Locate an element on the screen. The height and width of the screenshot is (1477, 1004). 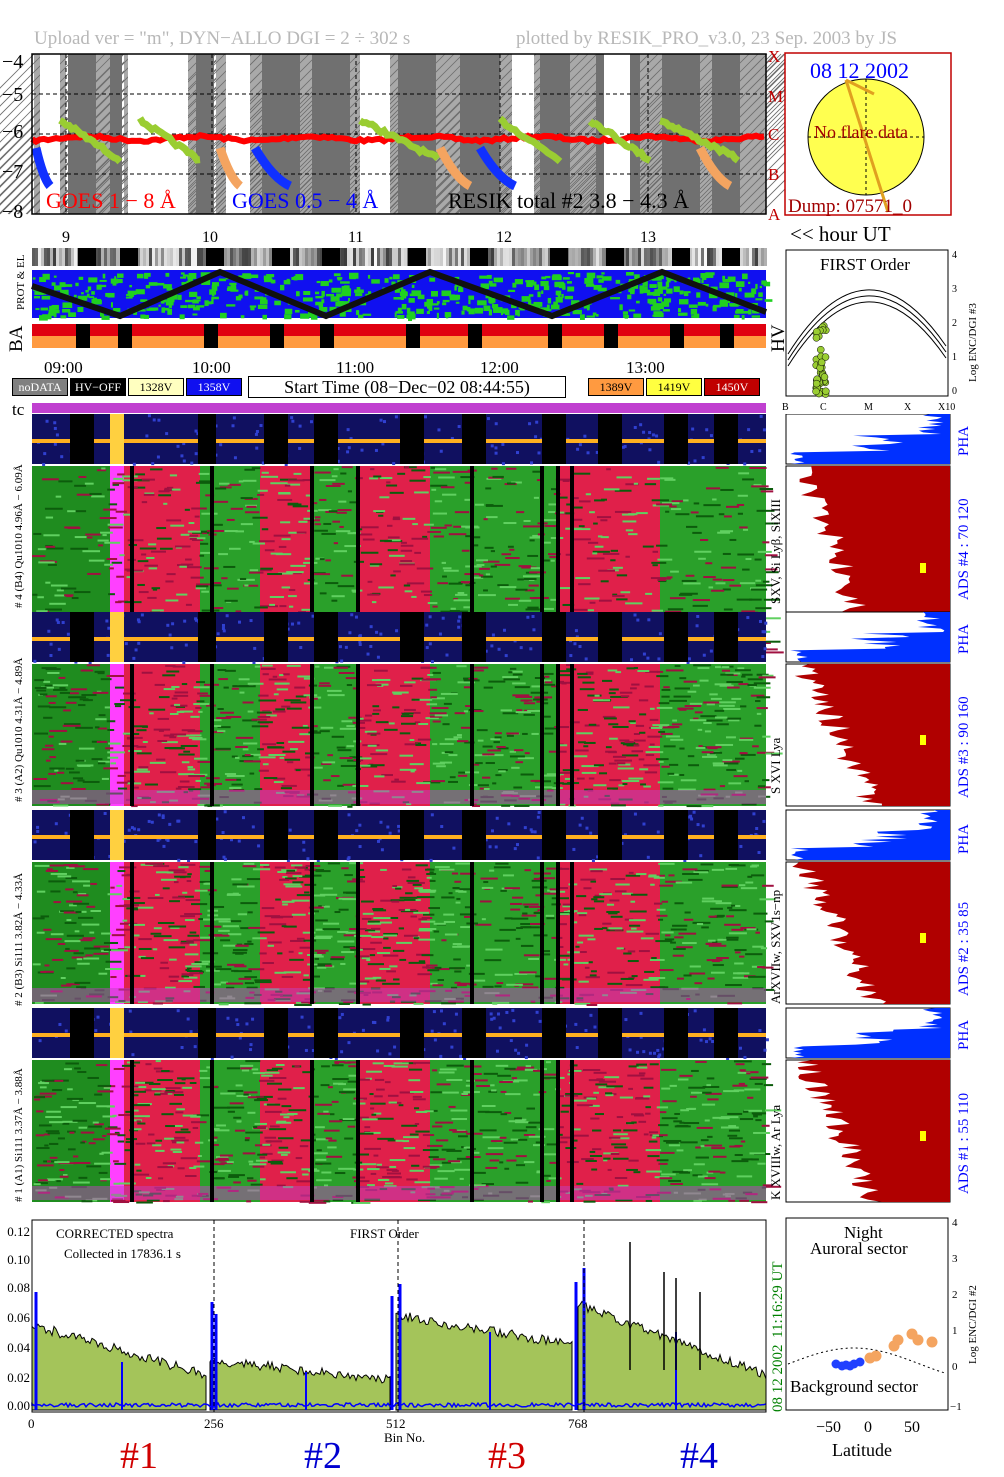
pha-gap is located at coordinates (610, 1033).